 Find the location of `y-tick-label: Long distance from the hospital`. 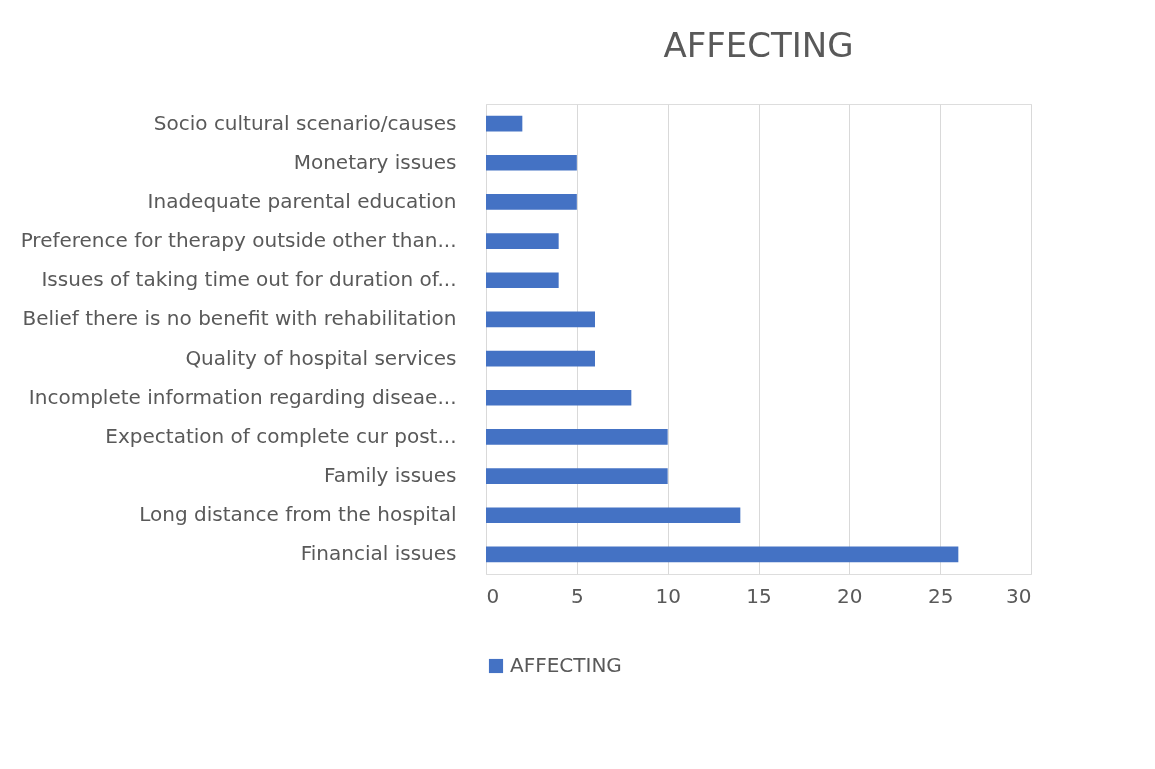

y-tick-label: Long distance from the hospital is located at coordinates (298, 514).